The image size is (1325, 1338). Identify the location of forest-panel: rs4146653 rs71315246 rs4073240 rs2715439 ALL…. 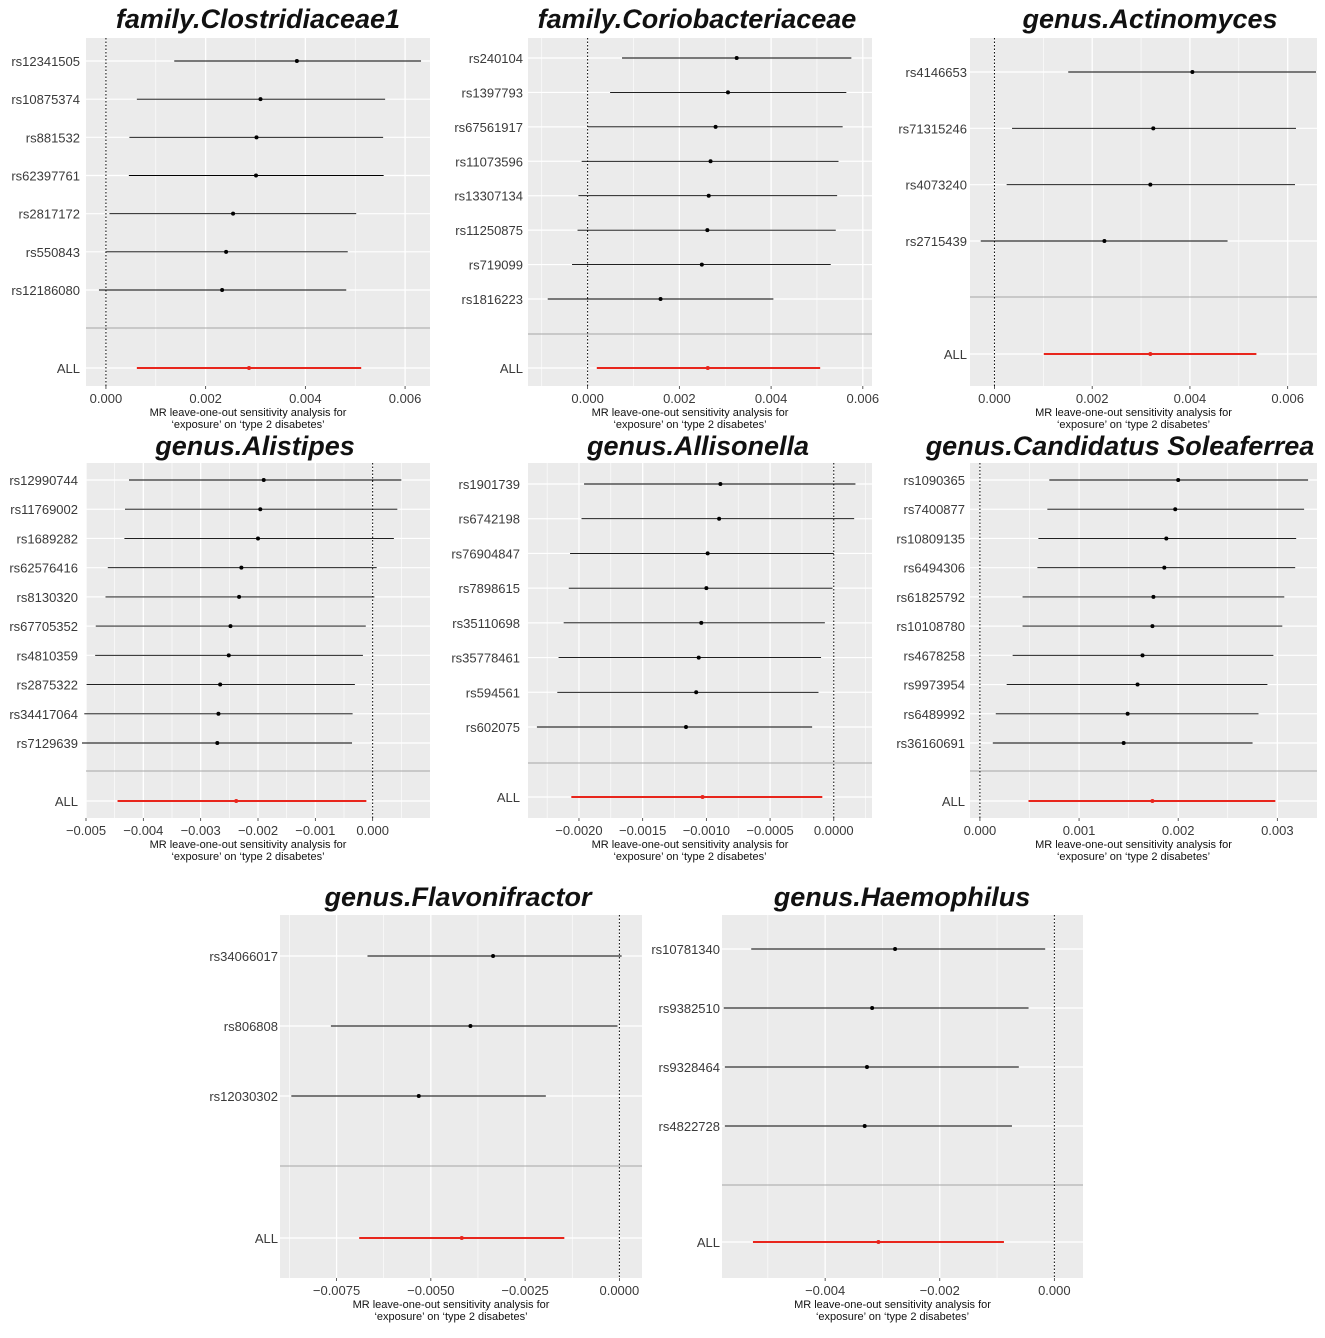
(1107, 217).